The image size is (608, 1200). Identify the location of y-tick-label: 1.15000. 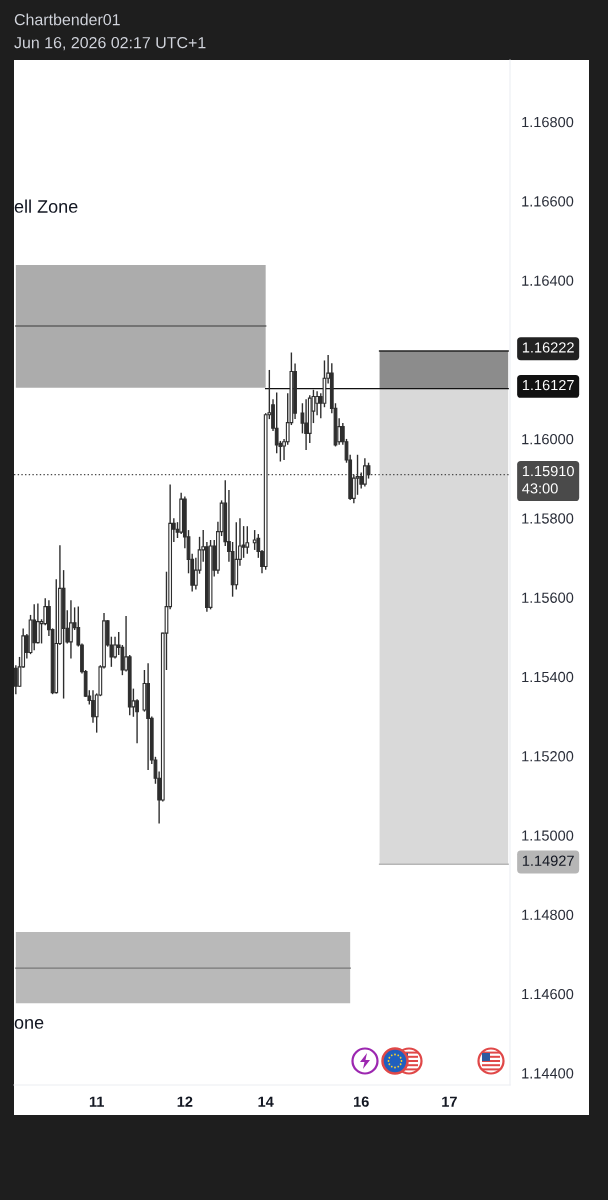
(548, 835).